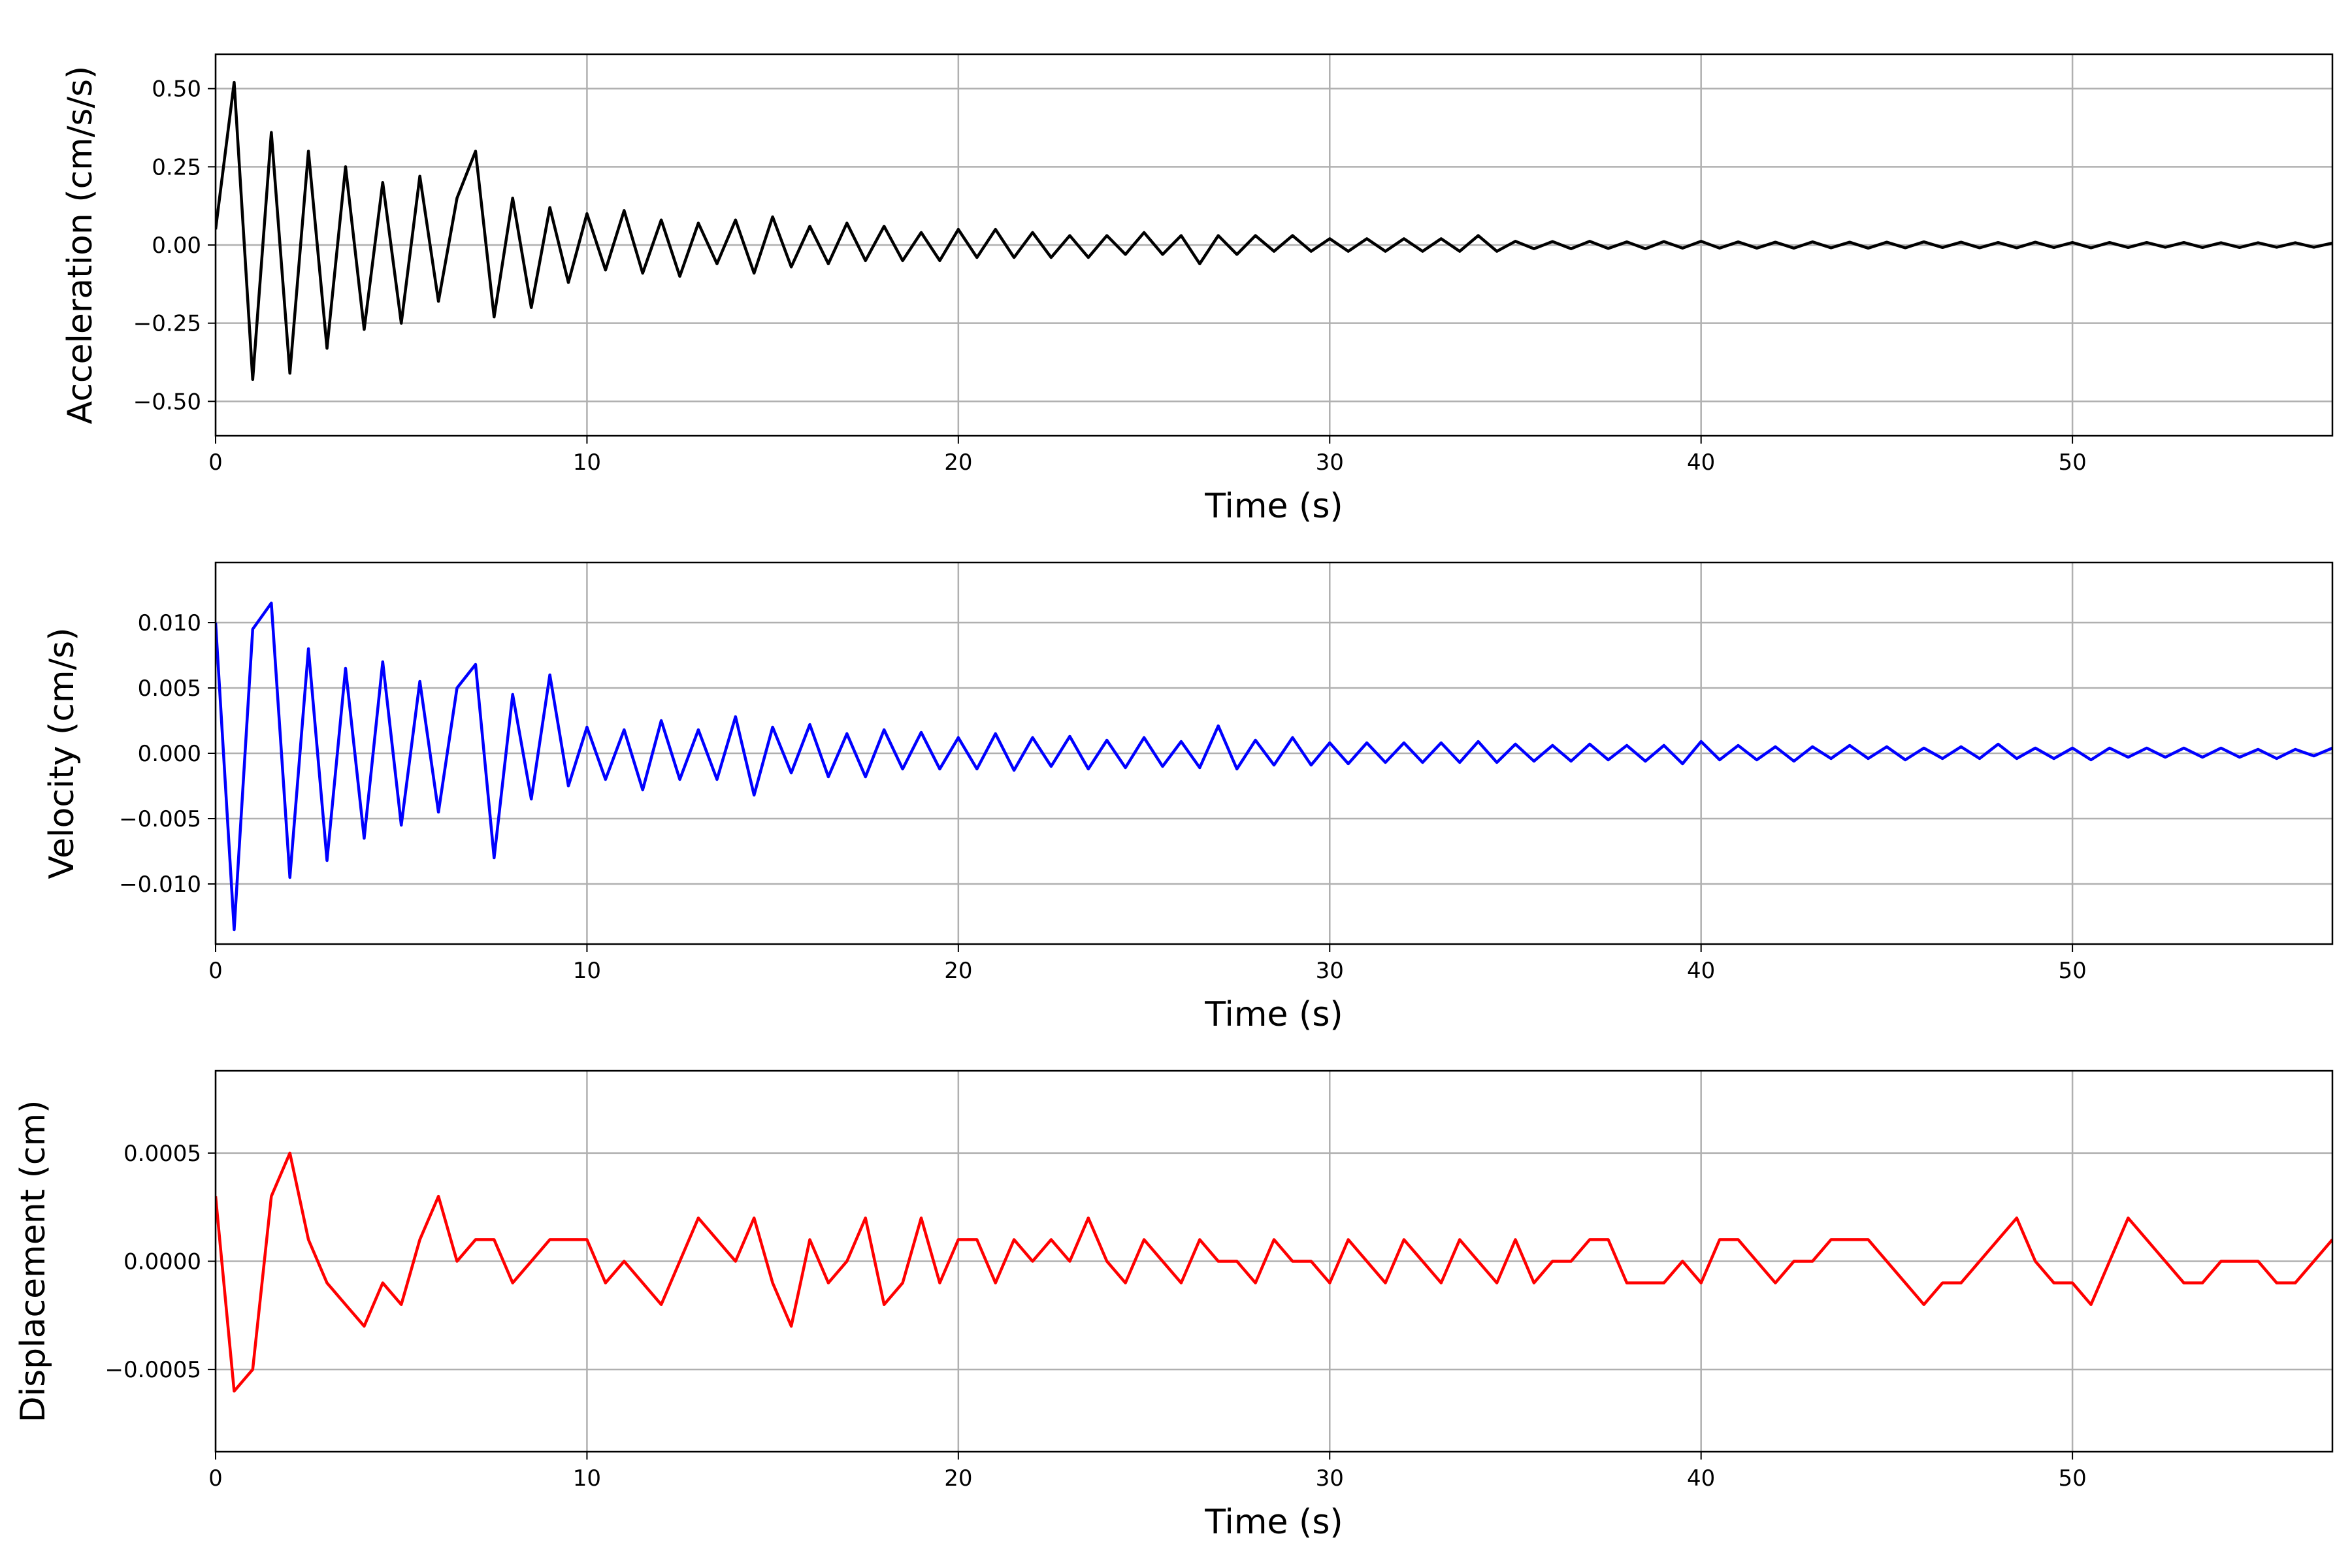  I want to click on y-tick-label: 0.005, so click(169, 689).